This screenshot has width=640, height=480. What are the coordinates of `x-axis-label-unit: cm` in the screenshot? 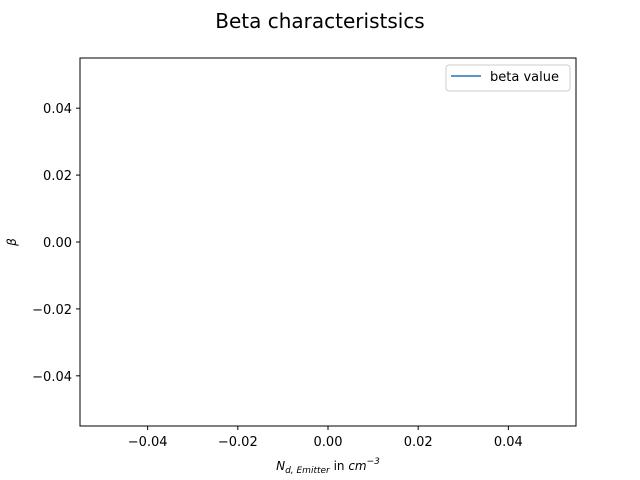 It's located at (357, 466).